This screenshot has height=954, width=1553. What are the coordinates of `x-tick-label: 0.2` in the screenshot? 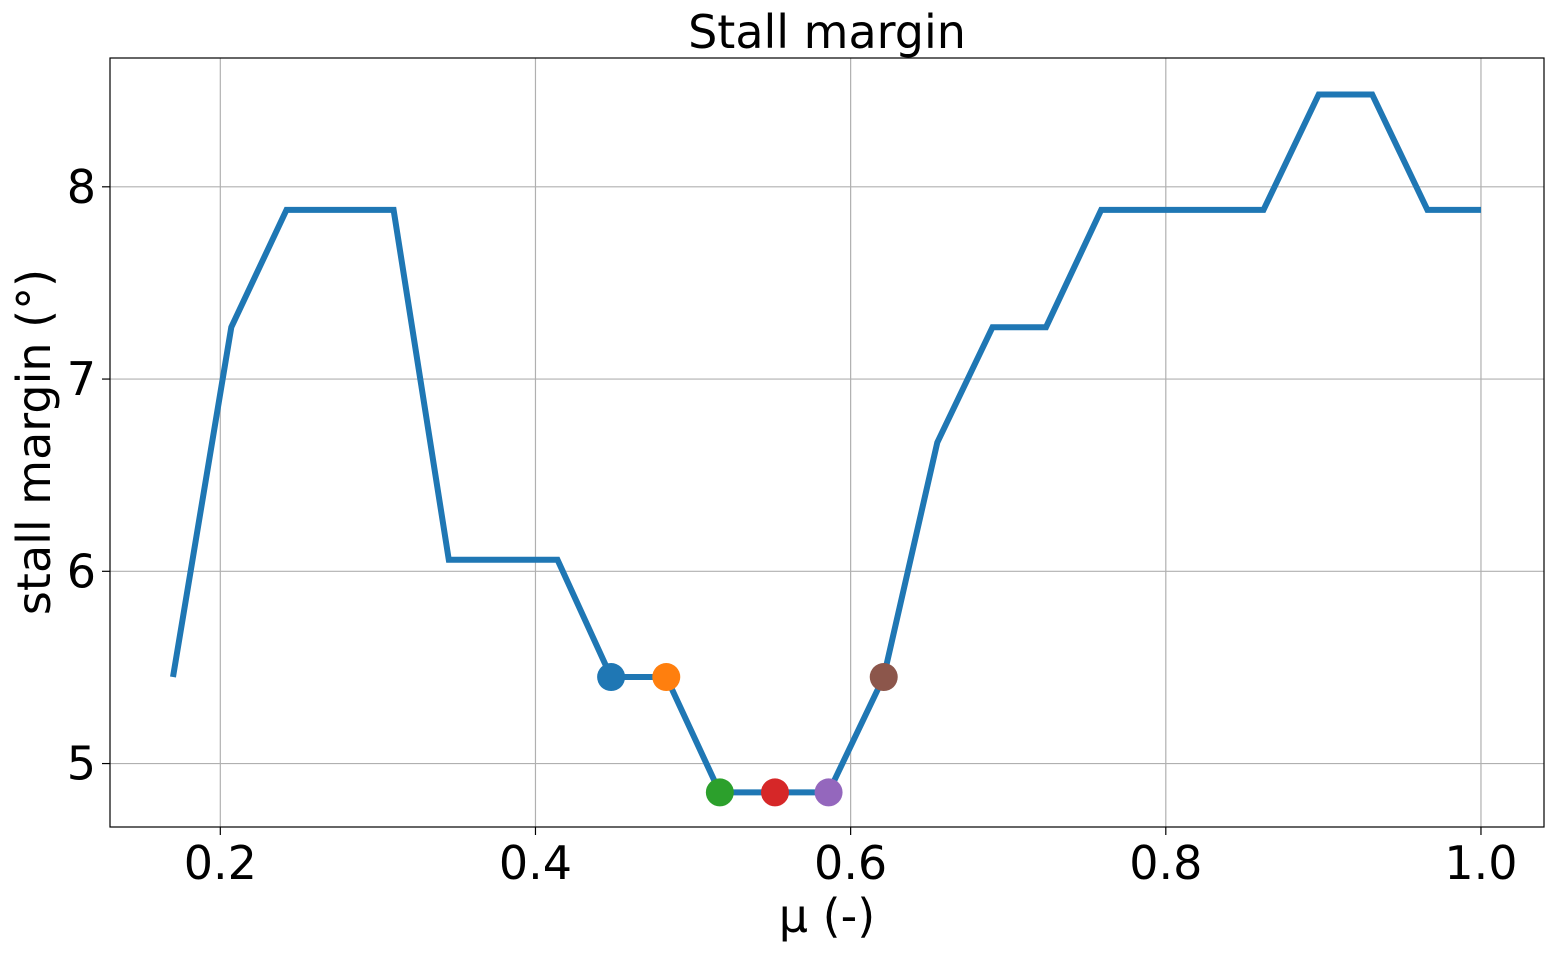 It's located at (220, 863).